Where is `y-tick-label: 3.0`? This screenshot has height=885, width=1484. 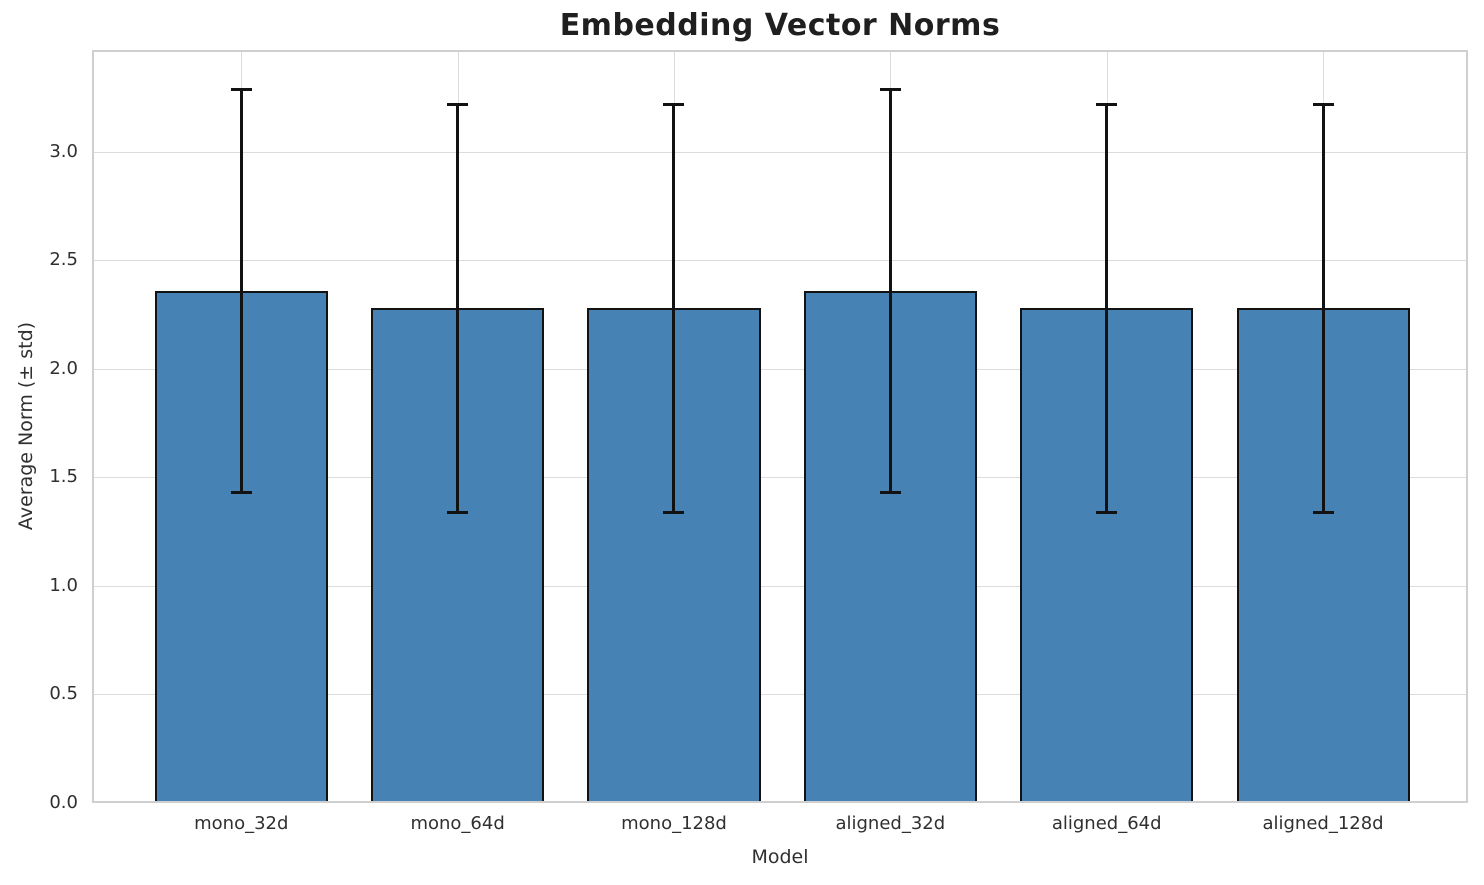
y-tick-label: 3.0 is located at coordinates (63, 151).